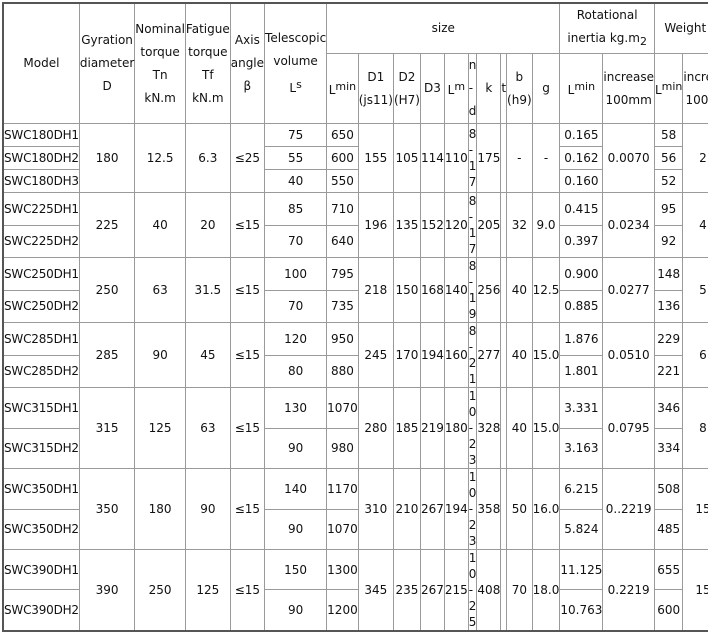  What do you see at coordinates (355, 371) in the screenshot?
I see `table-row: SWC285DH2 80 880 1.801 221` at bounding box center [355, 371].